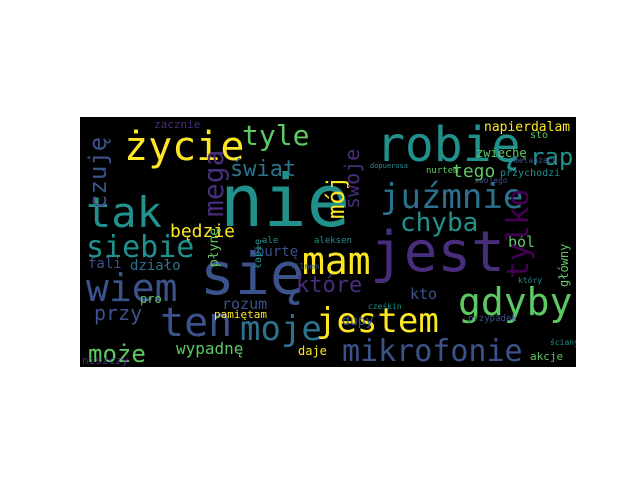 The width and height of the screenshot is (640, 480). Describe the element at coordinates (245, 304) in the screenshot. I see `word-rozum: rozum` at that location.